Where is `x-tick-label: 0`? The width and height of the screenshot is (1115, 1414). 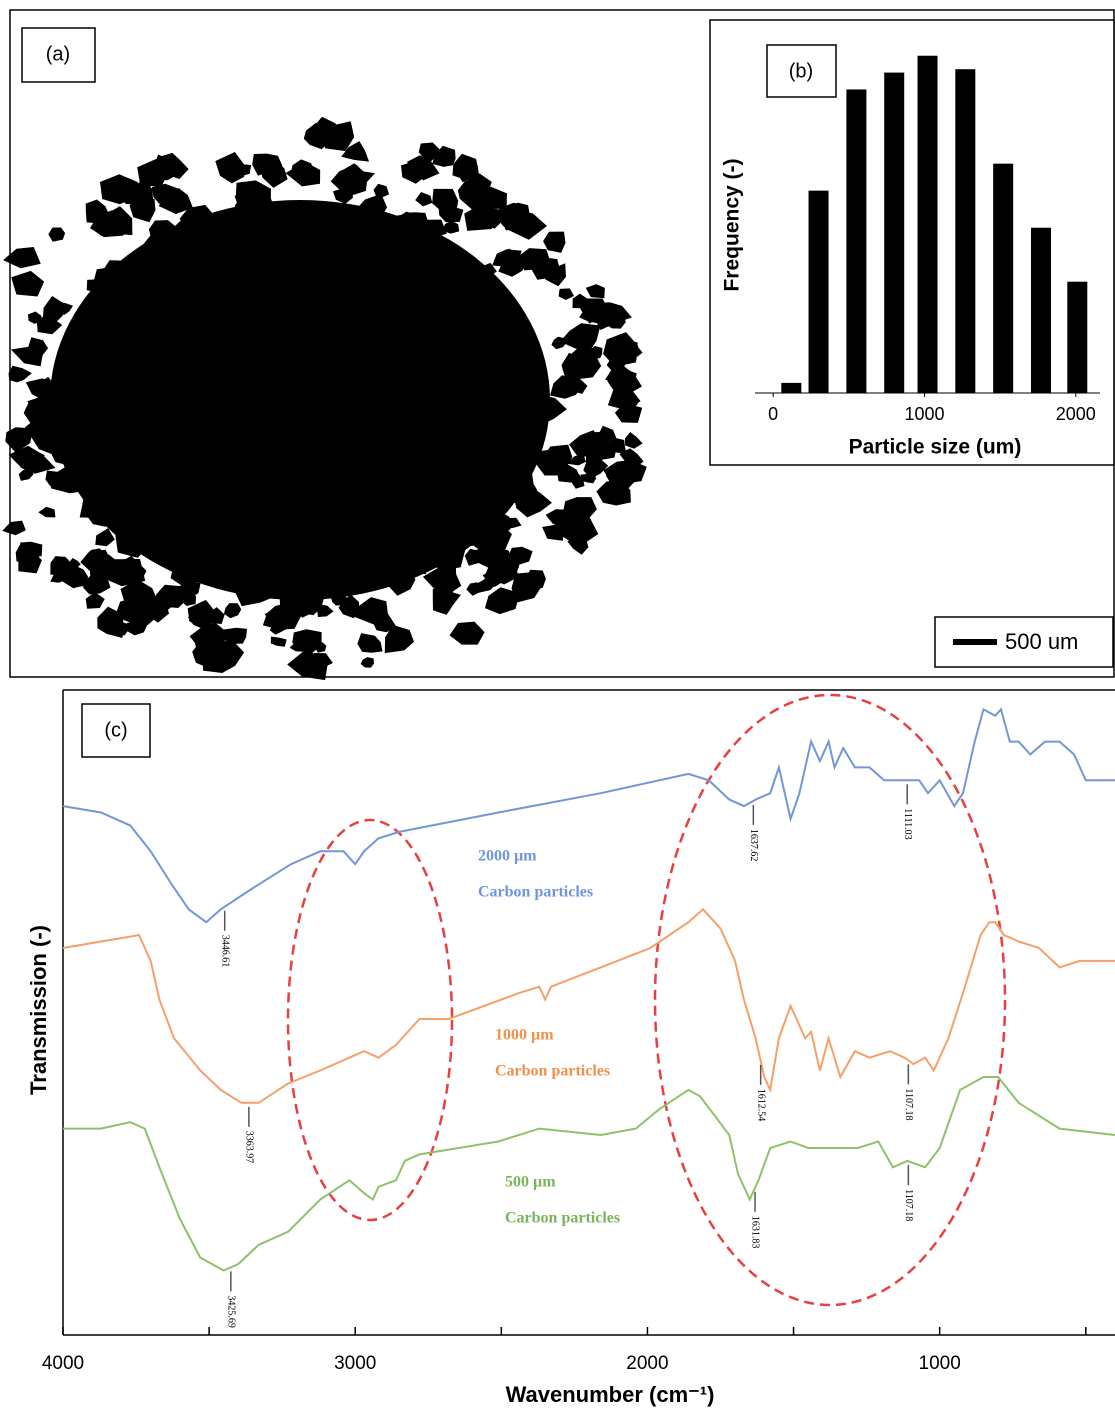 x-tick-label: 0 is located at coordinates (773, 414).